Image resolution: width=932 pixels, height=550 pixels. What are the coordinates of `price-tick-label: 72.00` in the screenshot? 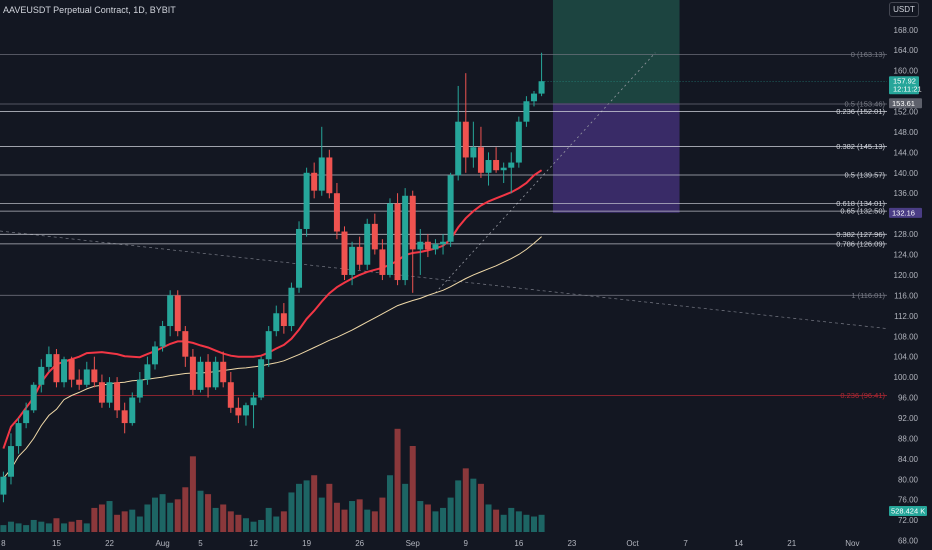 It's located at (908, 520).